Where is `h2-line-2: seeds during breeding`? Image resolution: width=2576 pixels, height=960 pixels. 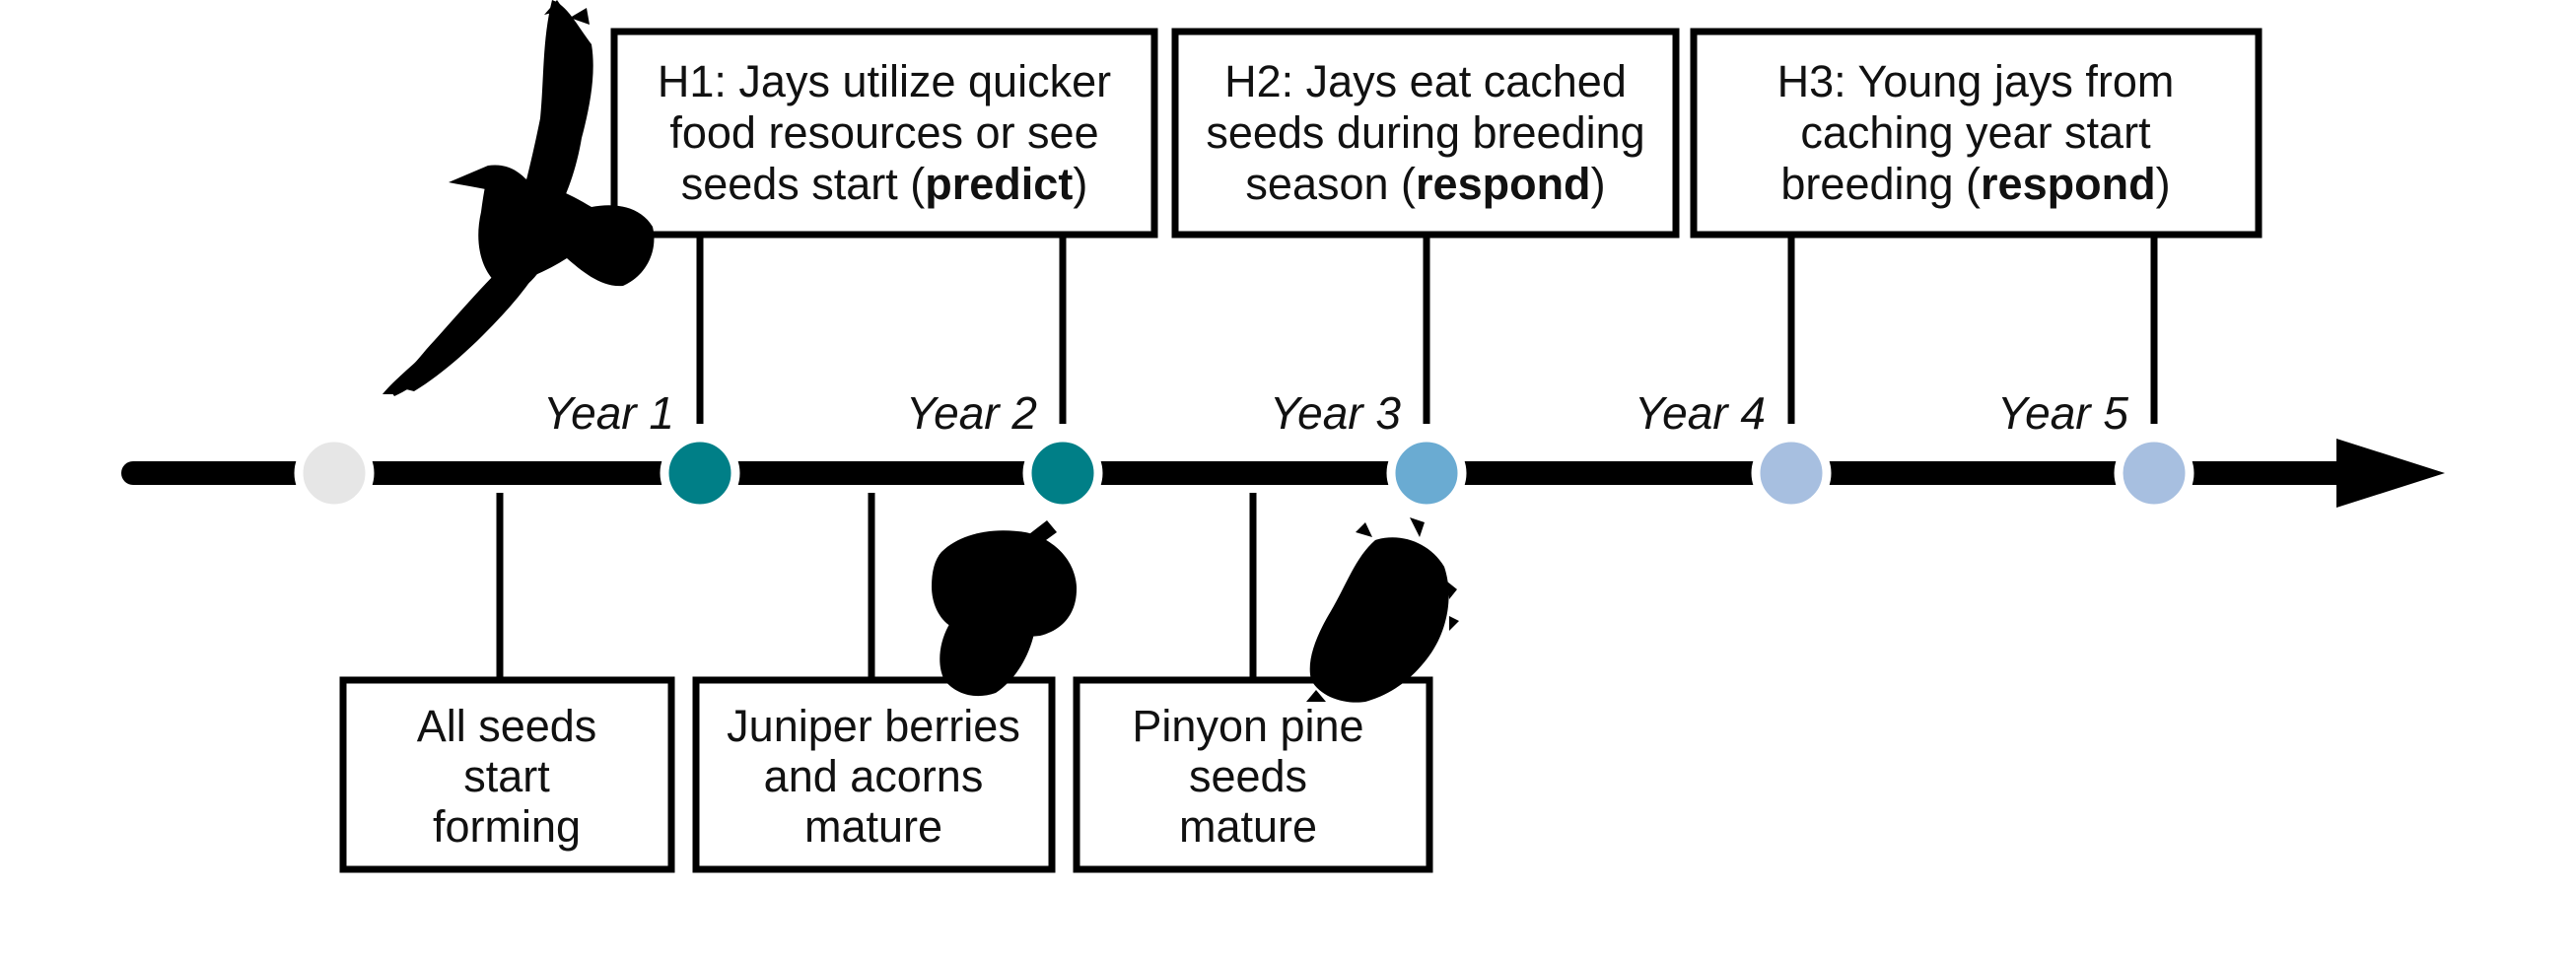
h2-line-2: seeds during breeding is located at coordinates (1425, 132).